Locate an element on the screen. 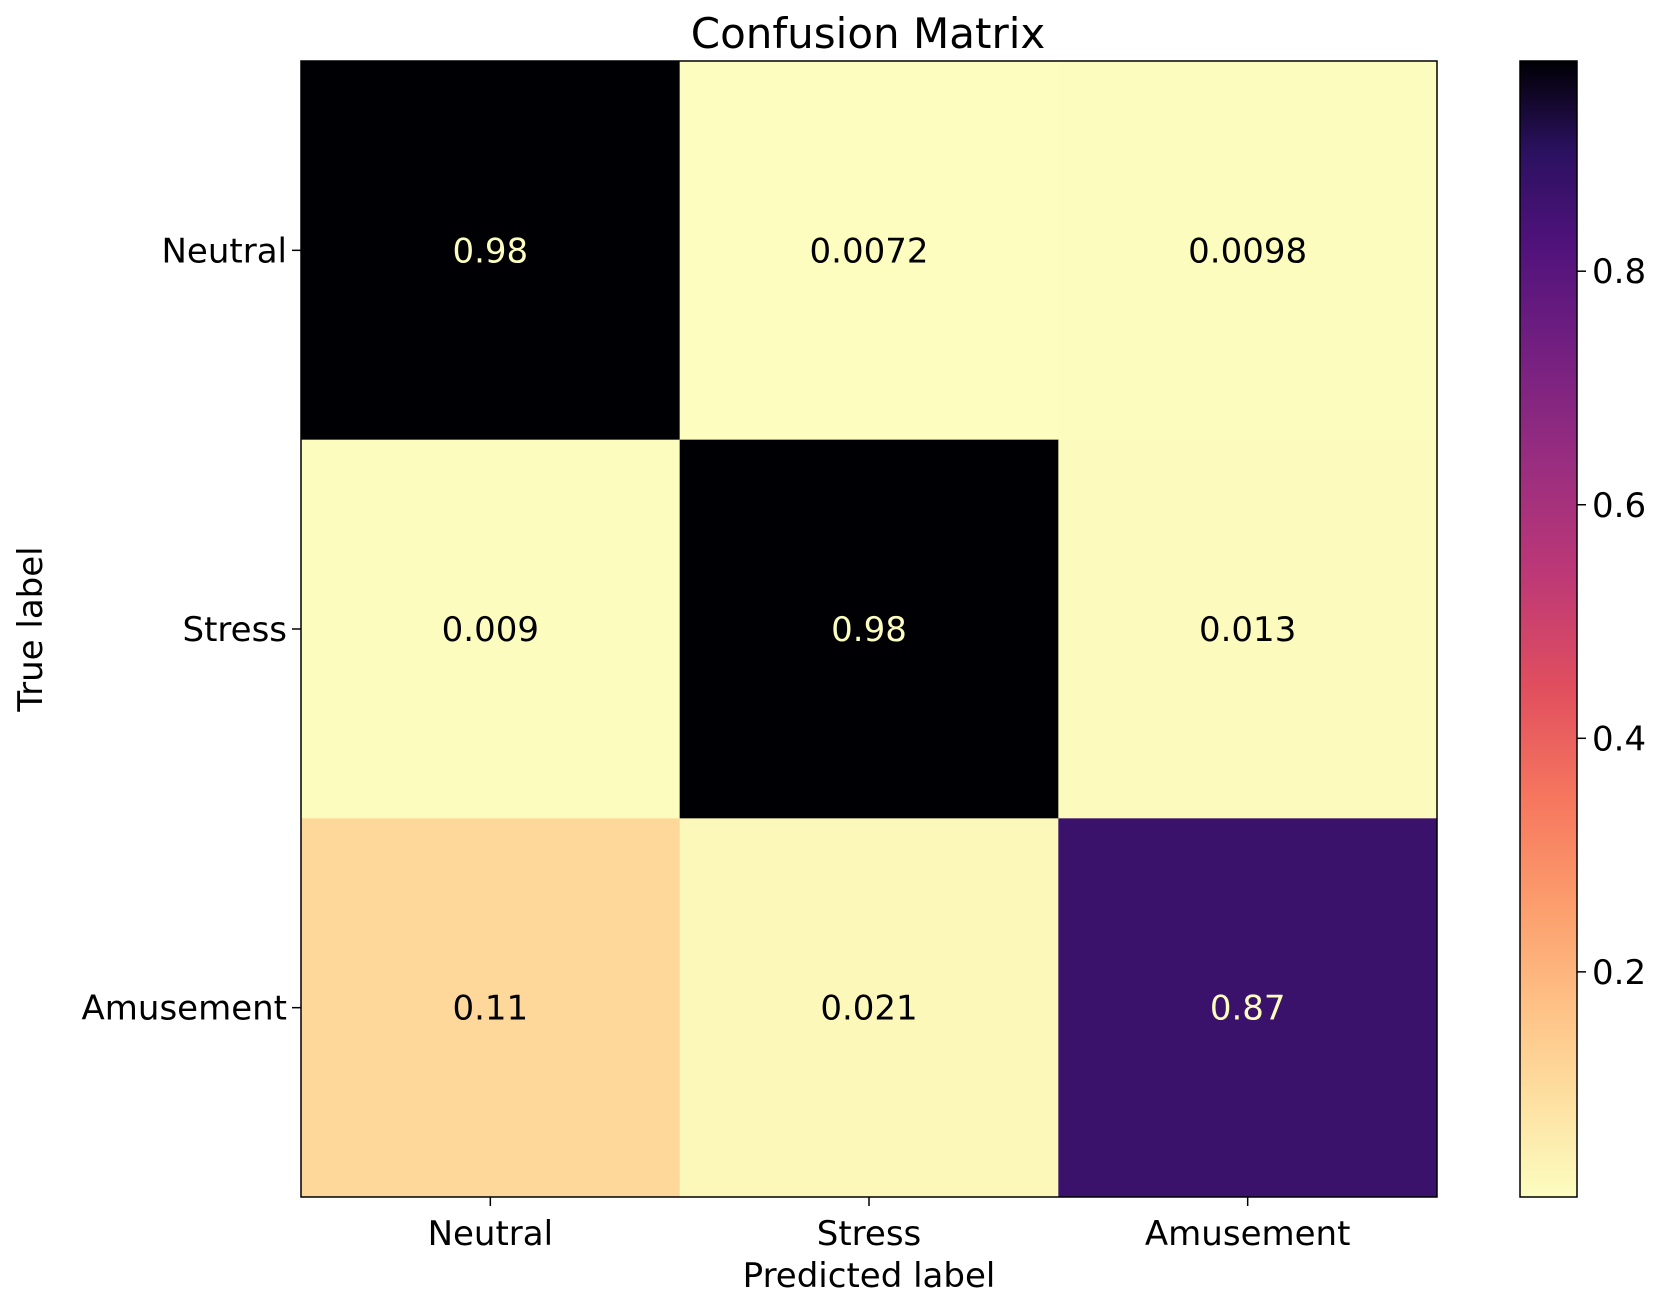  cell-value-label: 0.0072 is located at coordinates (869, 251).